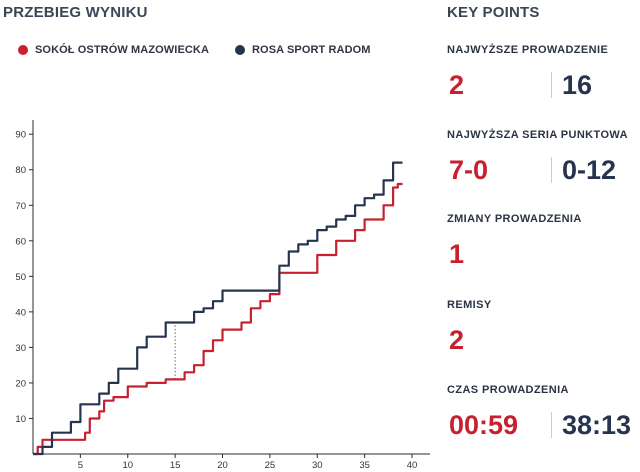  What do you see at coordinates (20, 277) in the screenshot?
I see `y-tick-label: 50` at bounding box center [20, 277].